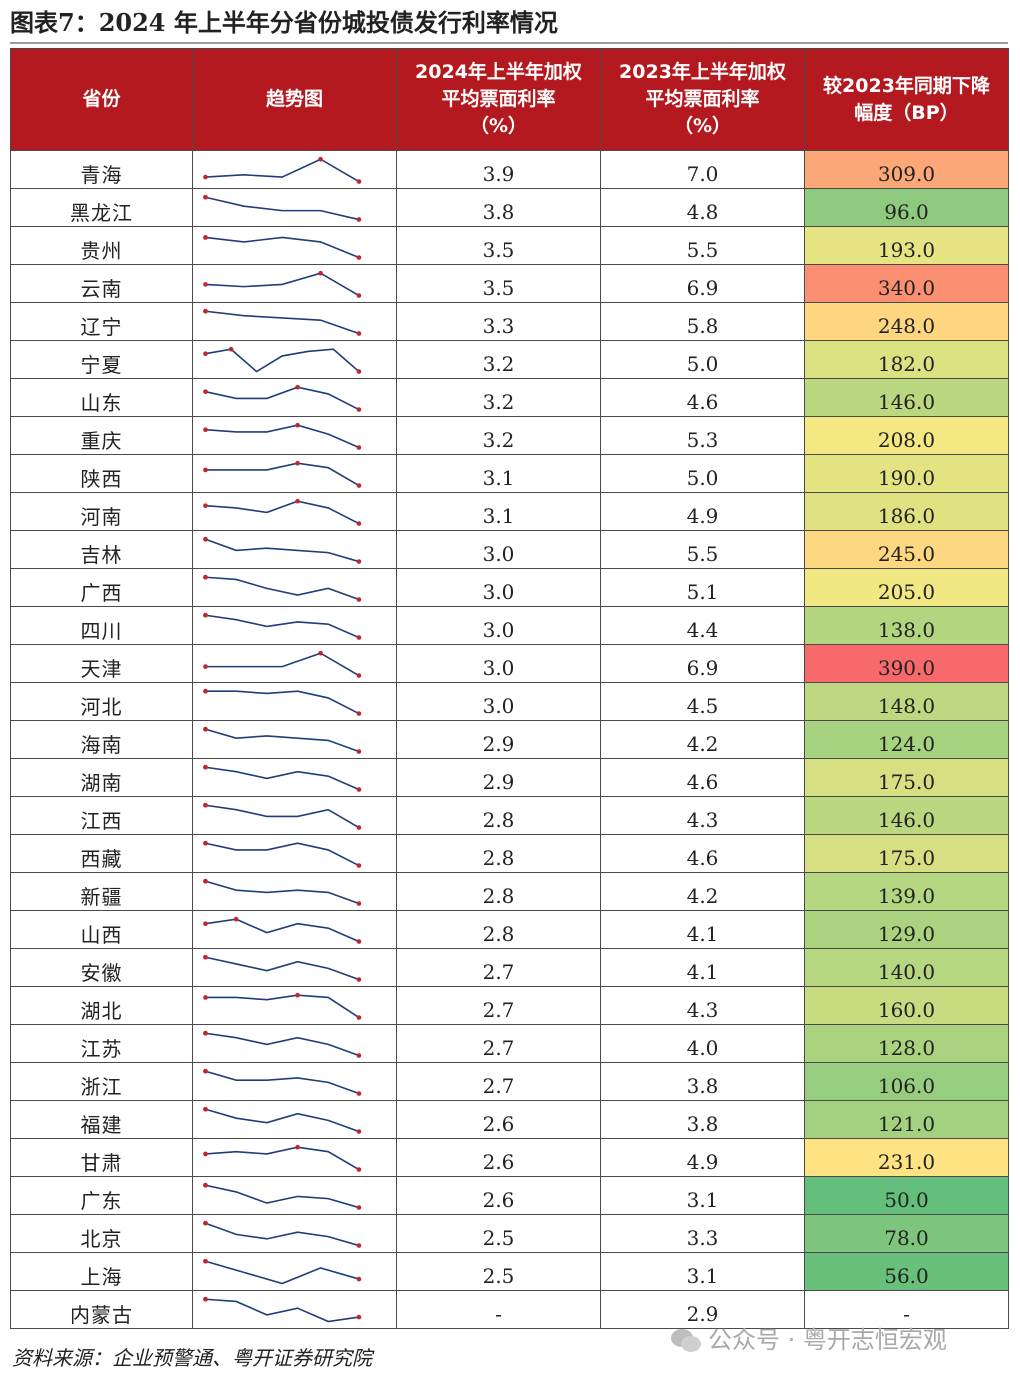  I want to click on rate-value: 3.8, so click(702, 1085).